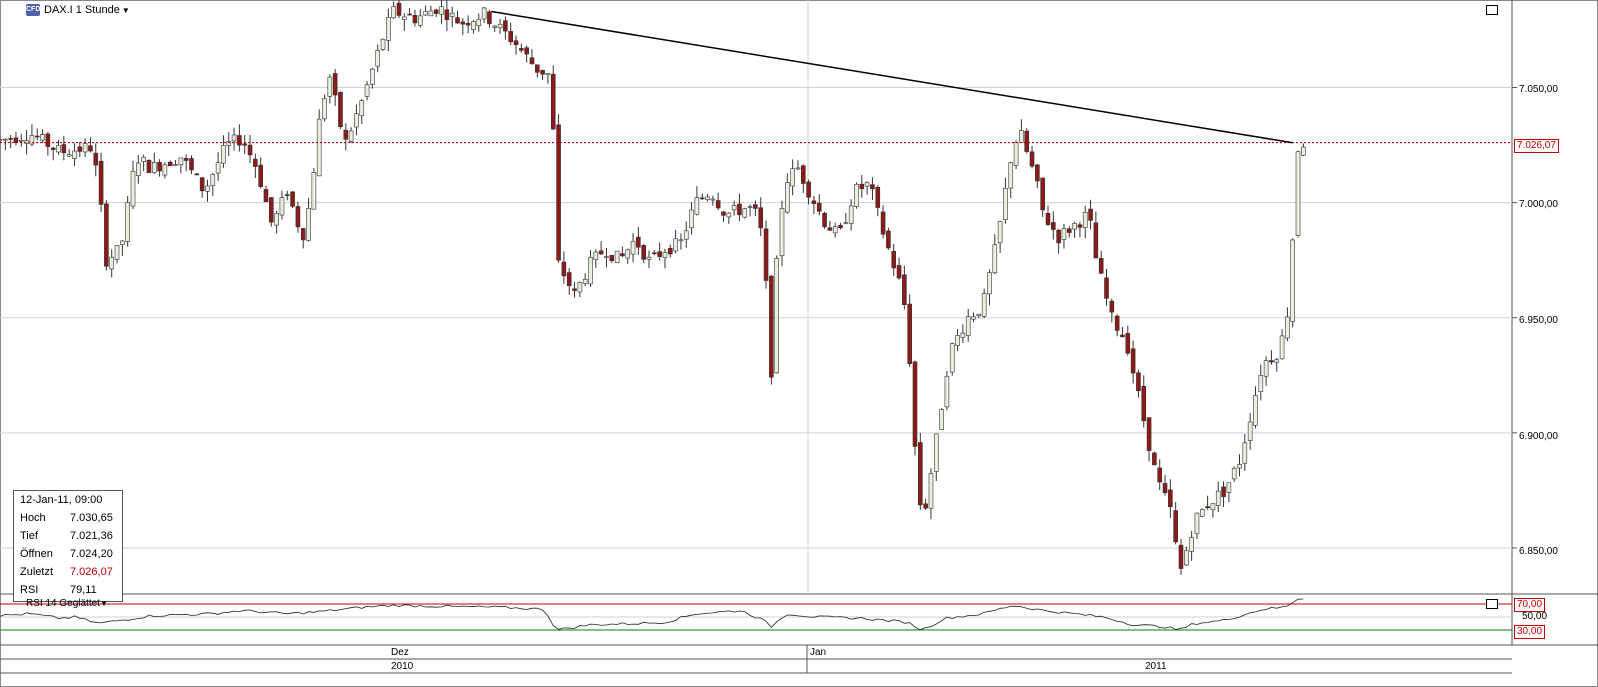 Image resolution: width=1598 pixels, height=687 pixels. I want to click on info-row-rsi: RSI 79,11, so click(68, 590).